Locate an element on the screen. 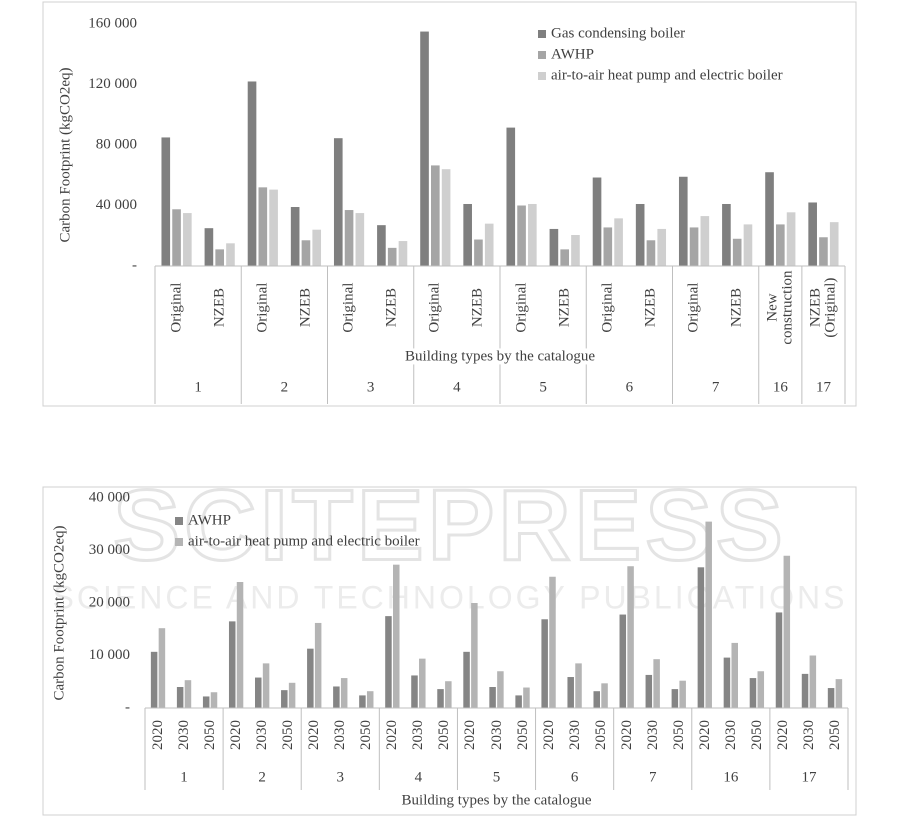 The height and width of the screenshot is (818, 901). legend-label: Gas condensing boiler is located at coordinates (618, 33).